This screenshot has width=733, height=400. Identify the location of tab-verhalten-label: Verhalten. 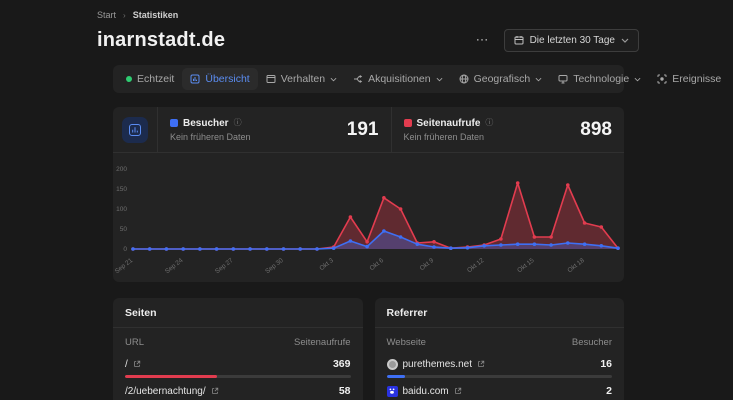
(303, 79).